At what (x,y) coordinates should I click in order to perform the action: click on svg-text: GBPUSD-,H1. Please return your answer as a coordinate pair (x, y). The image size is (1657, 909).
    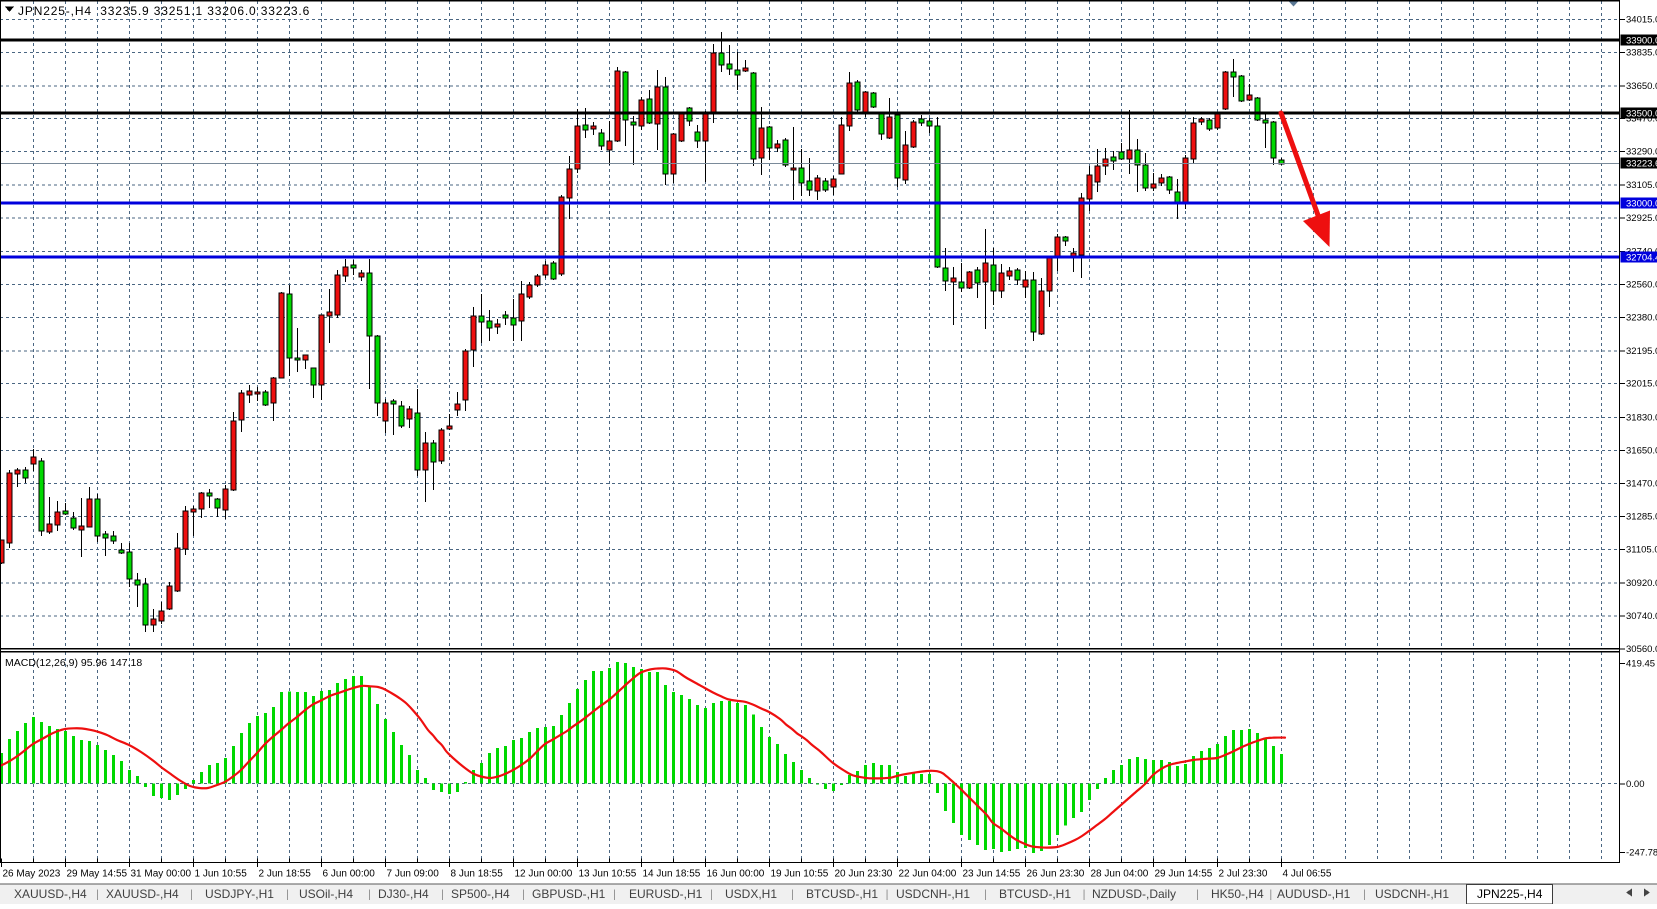
    Looking at the image, I should click on (569, 894).